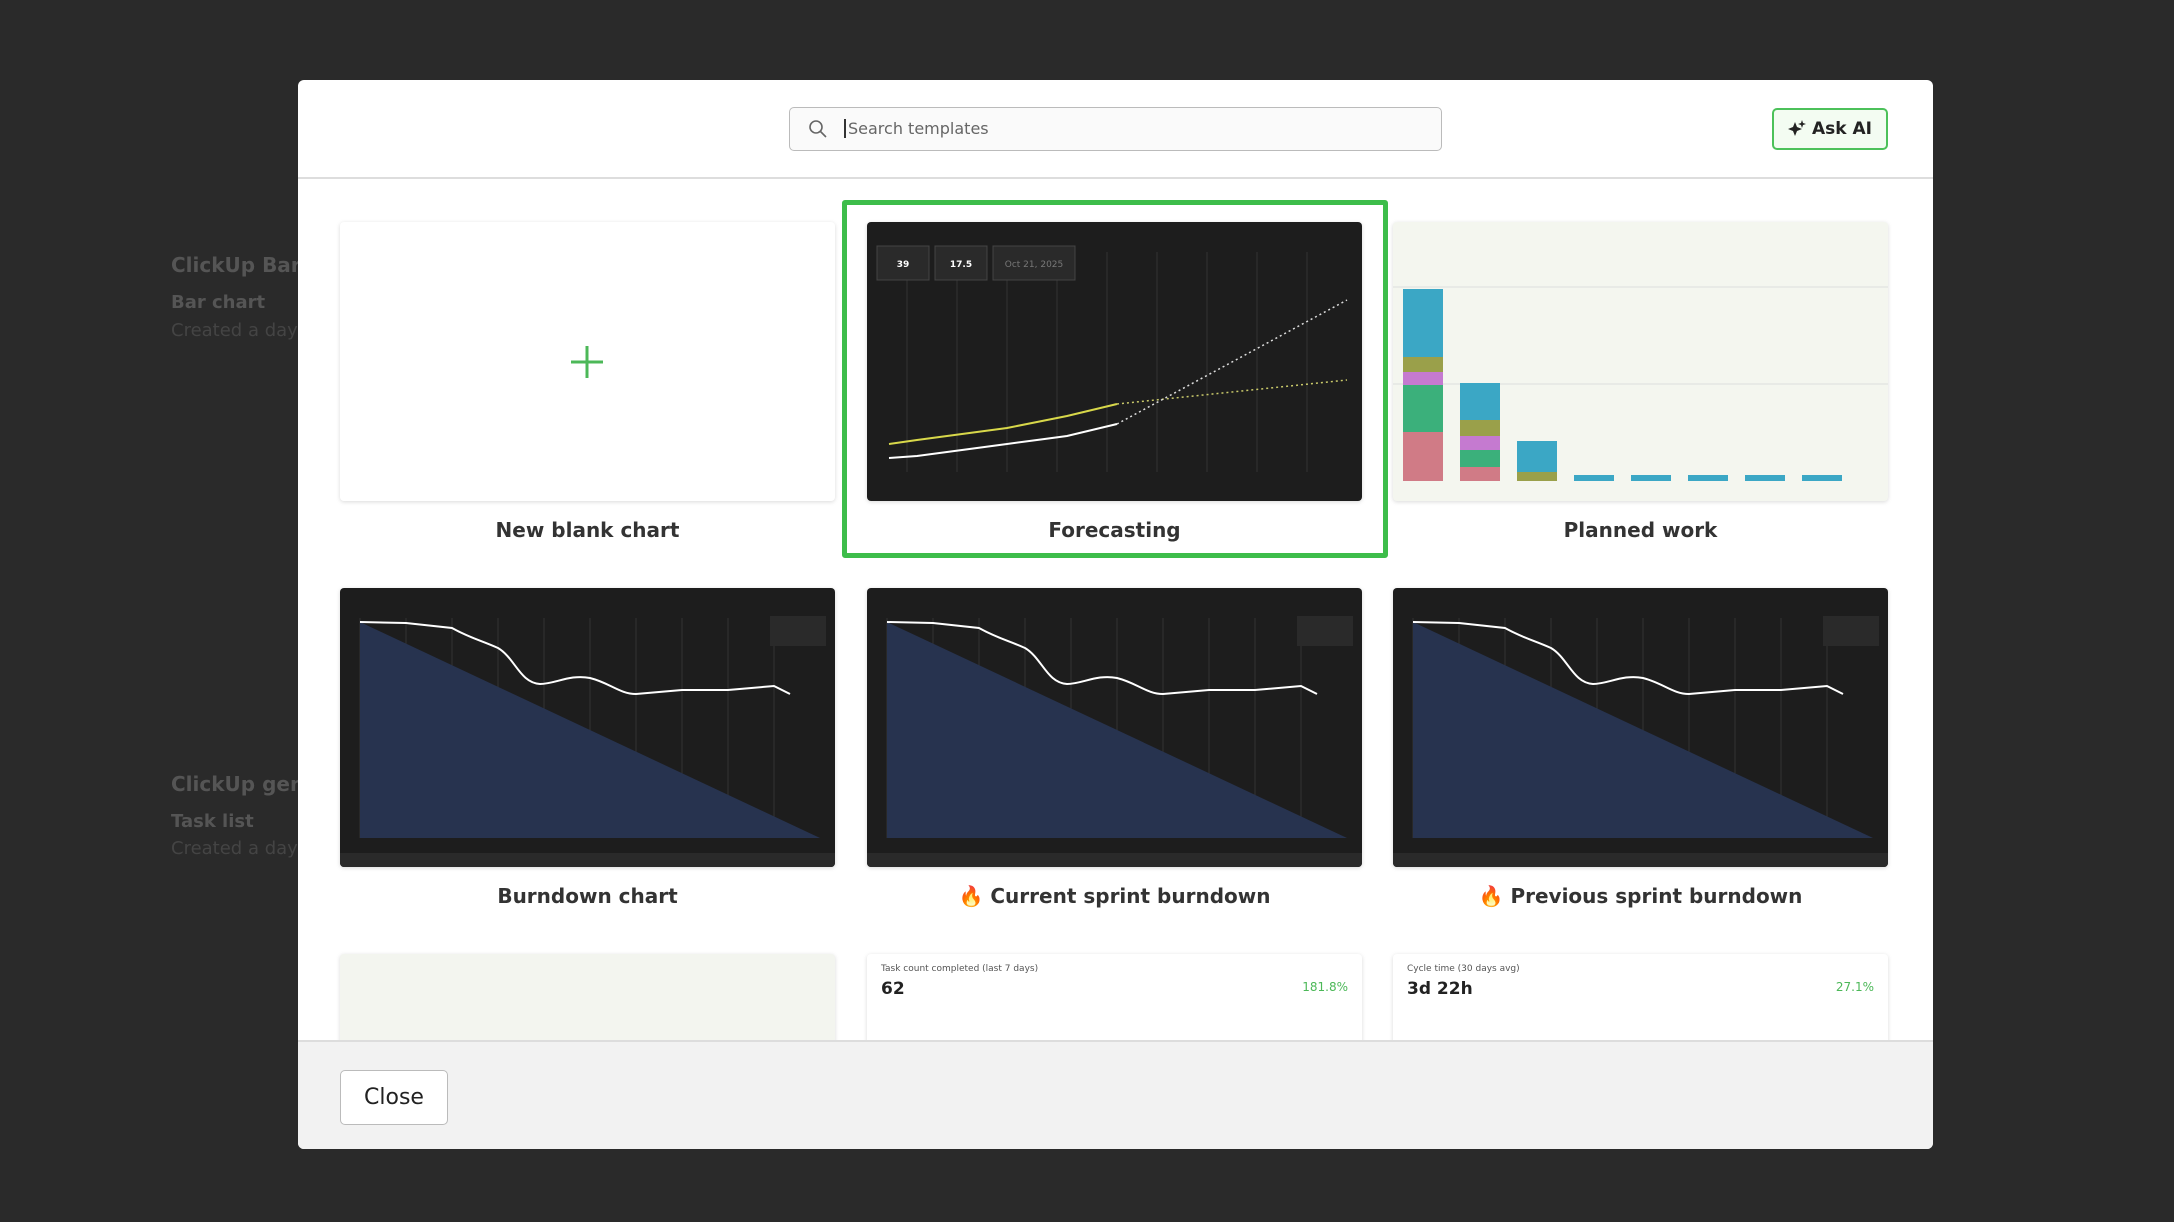 This screenshot has width=2174, height=1222. What do you see at coordinates (1114, 896) in the screenshot?
I see `template-name: 🔥 Current sprint burndown` at bounding box center [1114, 896].